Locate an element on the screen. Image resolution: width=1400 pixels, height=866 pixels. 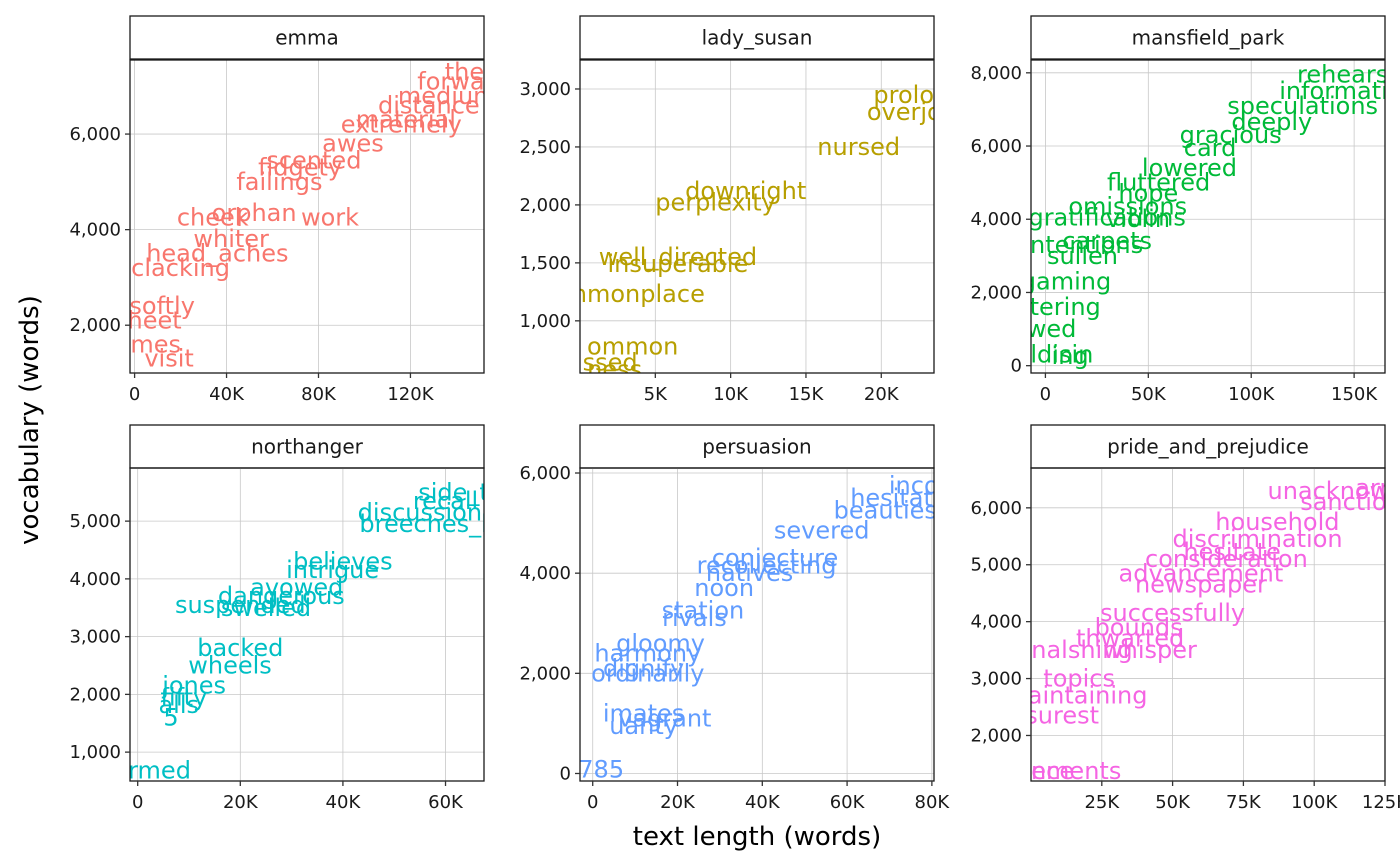
data-point-label: severed is located at coordinates (822, 531).